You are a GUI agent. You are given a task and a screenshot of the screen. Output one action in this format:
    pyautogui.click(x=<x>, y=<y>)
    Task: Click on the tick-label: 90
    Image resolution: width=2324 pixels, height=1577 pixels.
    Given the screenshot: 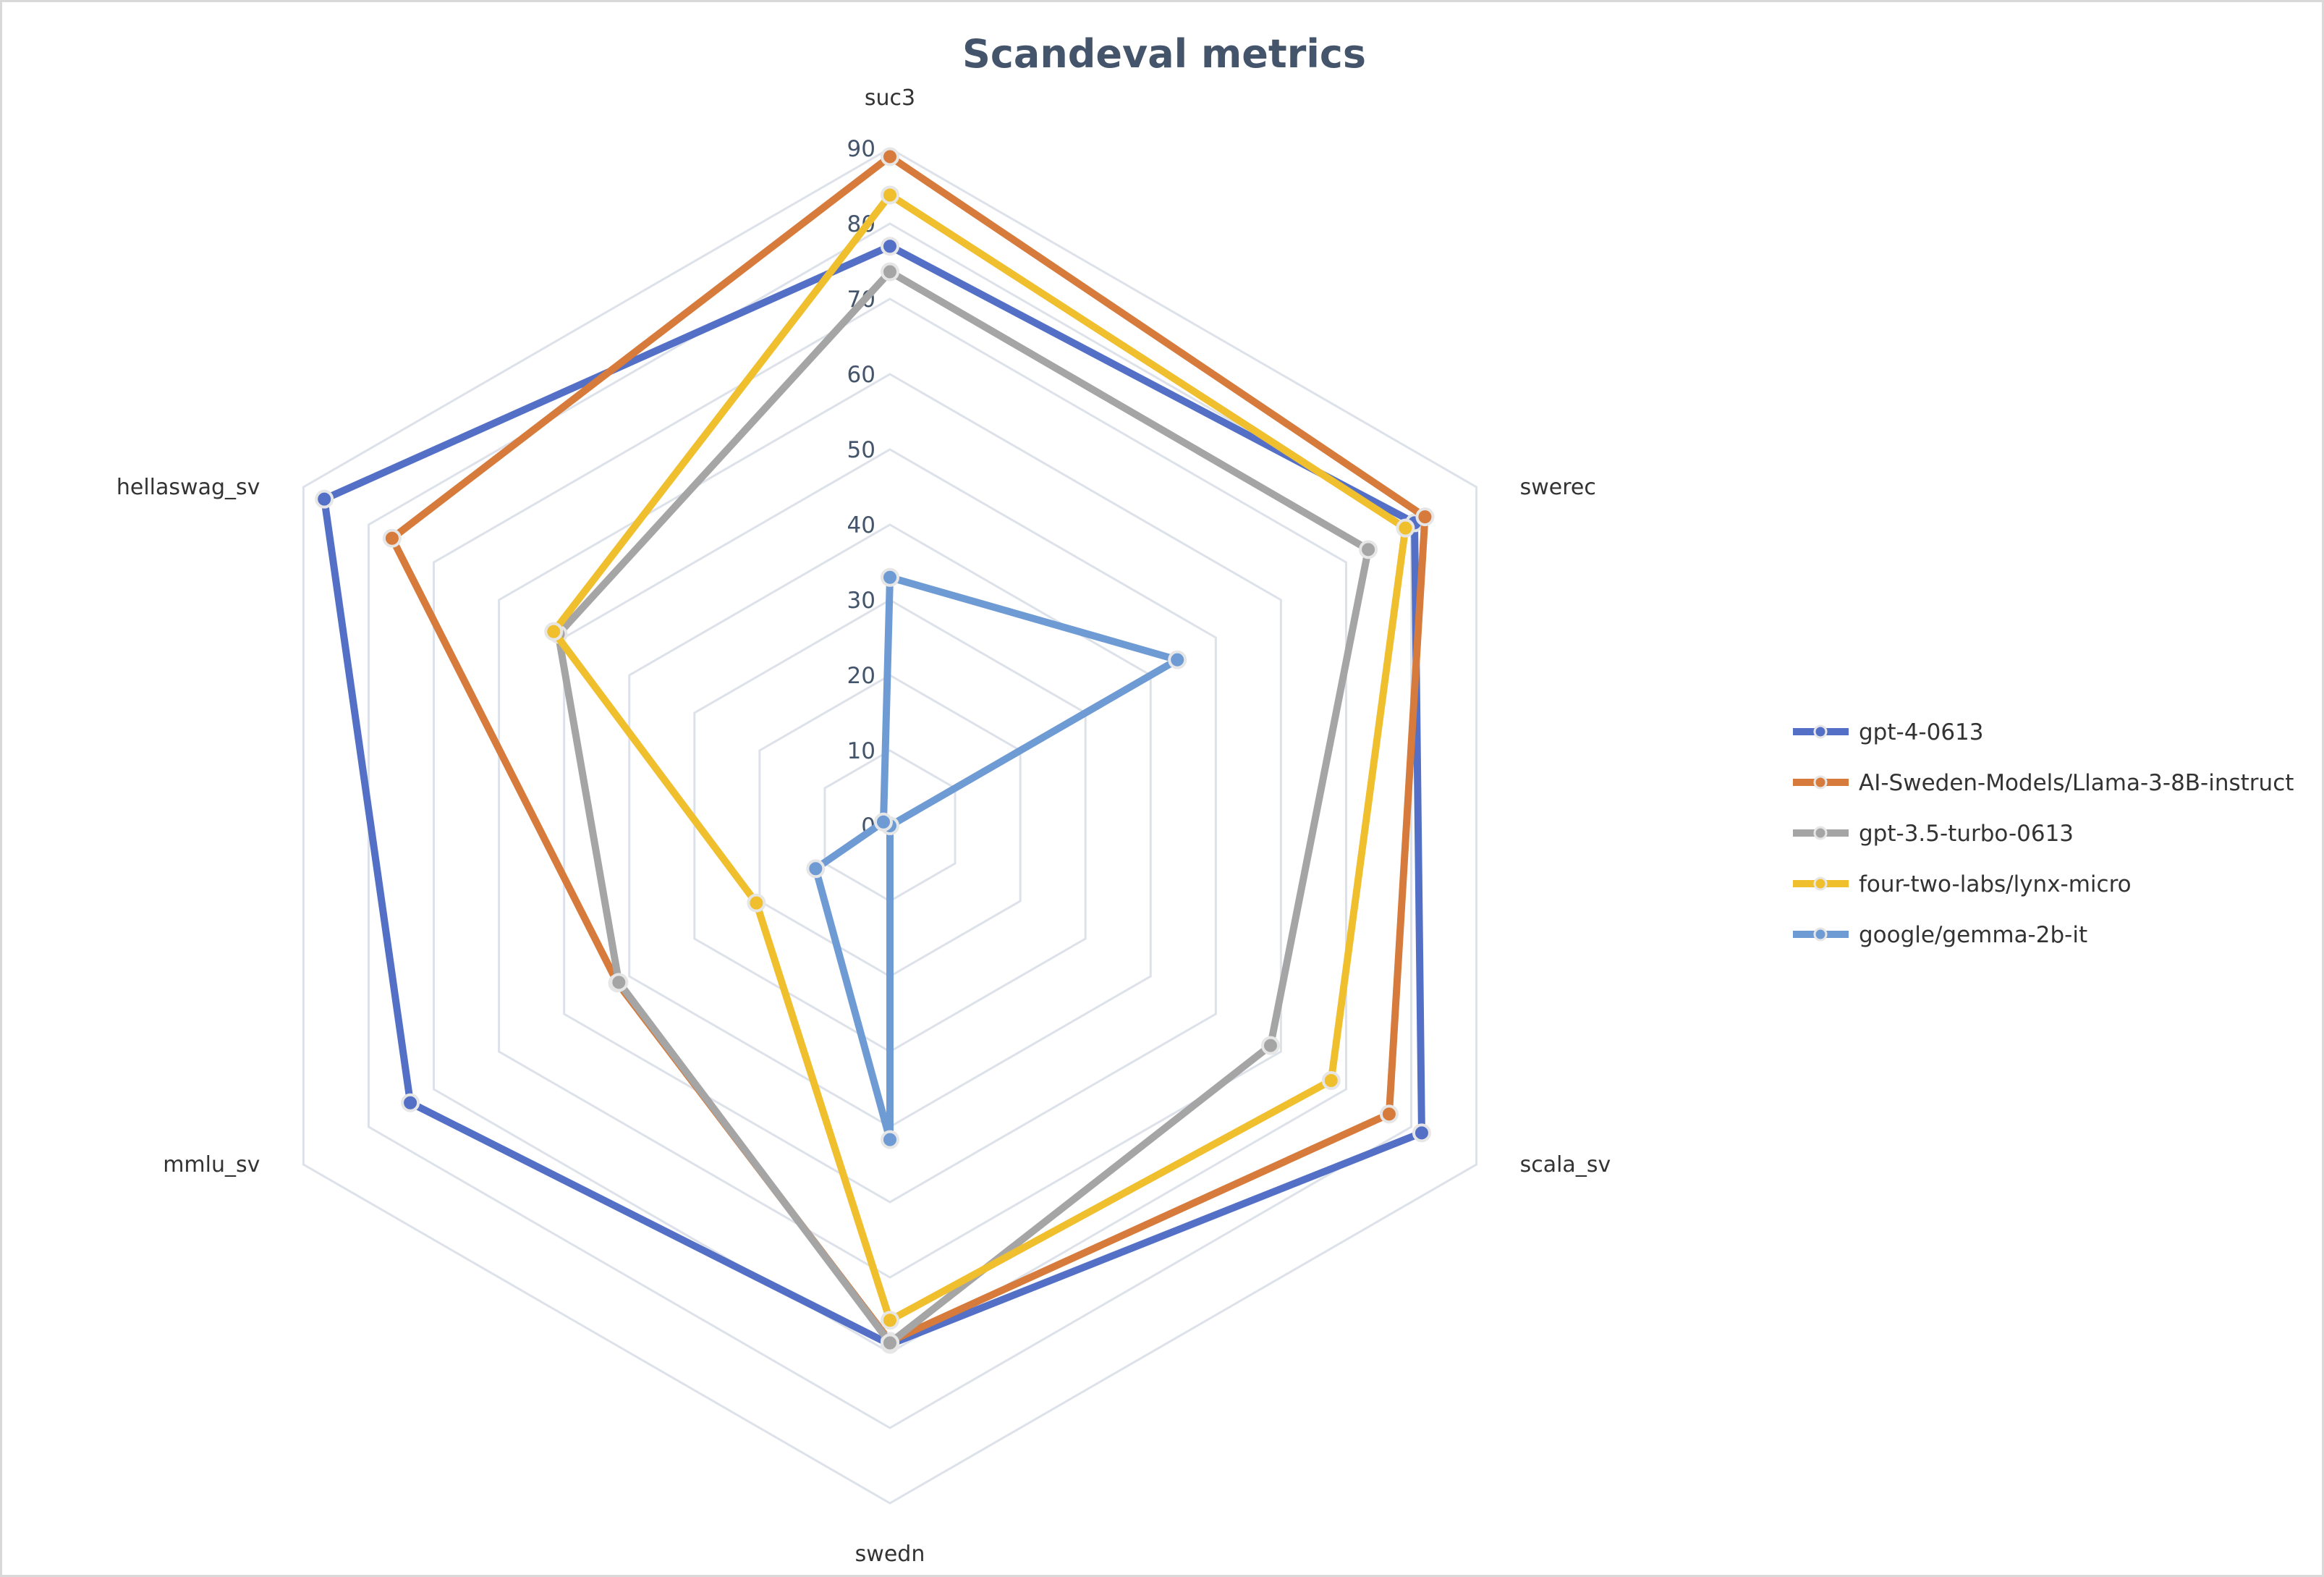 What is the action you would take?
    pyautogui.click(x=861, y=149)
    